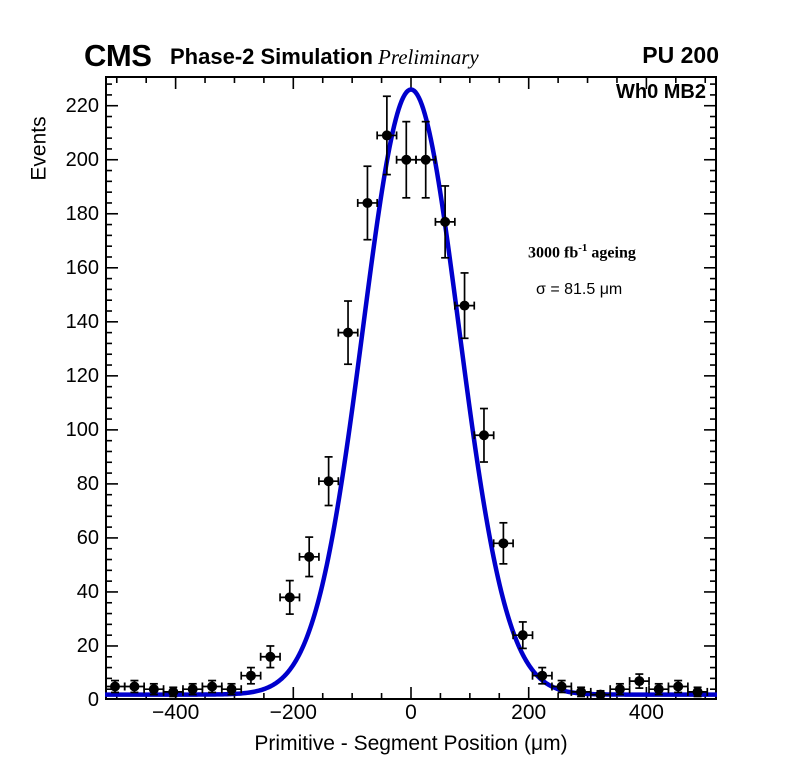 The image size is (796, 772). I want to click on x-tick-label: 400, so click(646, 712).